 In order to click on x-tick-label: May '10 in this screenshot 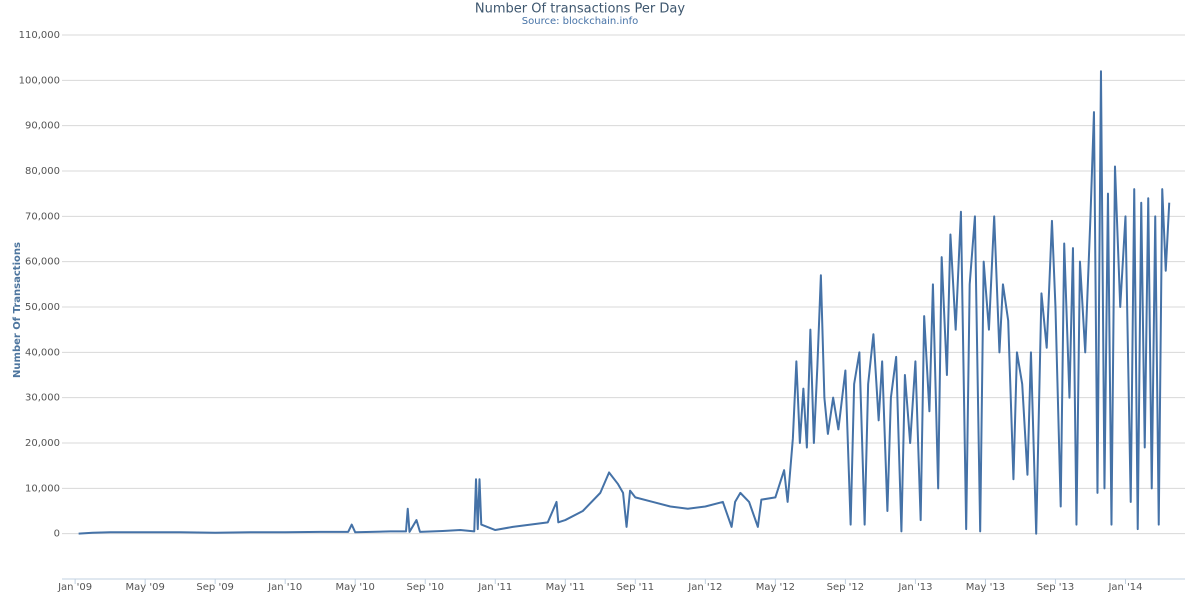, I will do `click(355, 587)`.